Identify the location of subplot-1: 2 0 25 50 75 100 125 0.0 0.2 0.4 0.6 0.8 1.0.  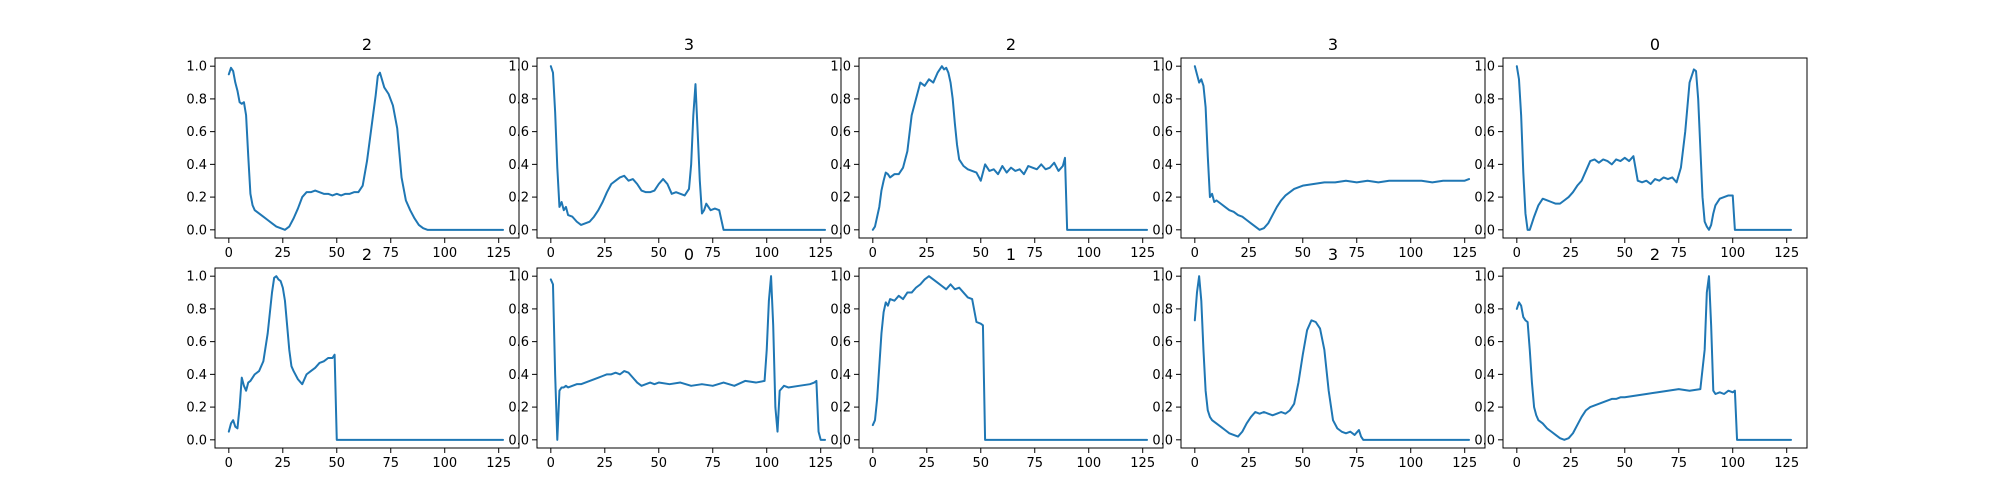
(353, 148).